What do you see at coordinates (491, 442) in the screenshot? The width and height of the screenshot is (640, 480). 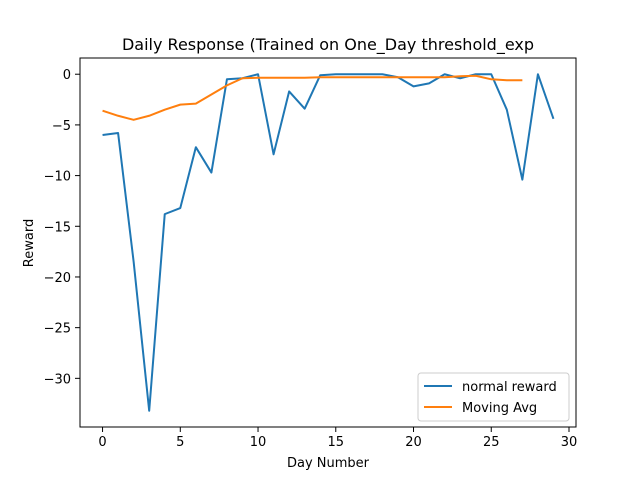 I see `x-tick-label: 25` at bounding box center [491, 442].